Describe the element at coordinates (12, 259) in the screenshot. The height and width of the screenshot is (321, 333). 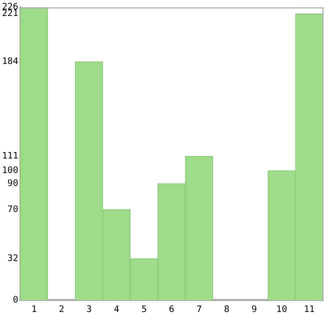
I see `y-tick-label: 32` at that location.